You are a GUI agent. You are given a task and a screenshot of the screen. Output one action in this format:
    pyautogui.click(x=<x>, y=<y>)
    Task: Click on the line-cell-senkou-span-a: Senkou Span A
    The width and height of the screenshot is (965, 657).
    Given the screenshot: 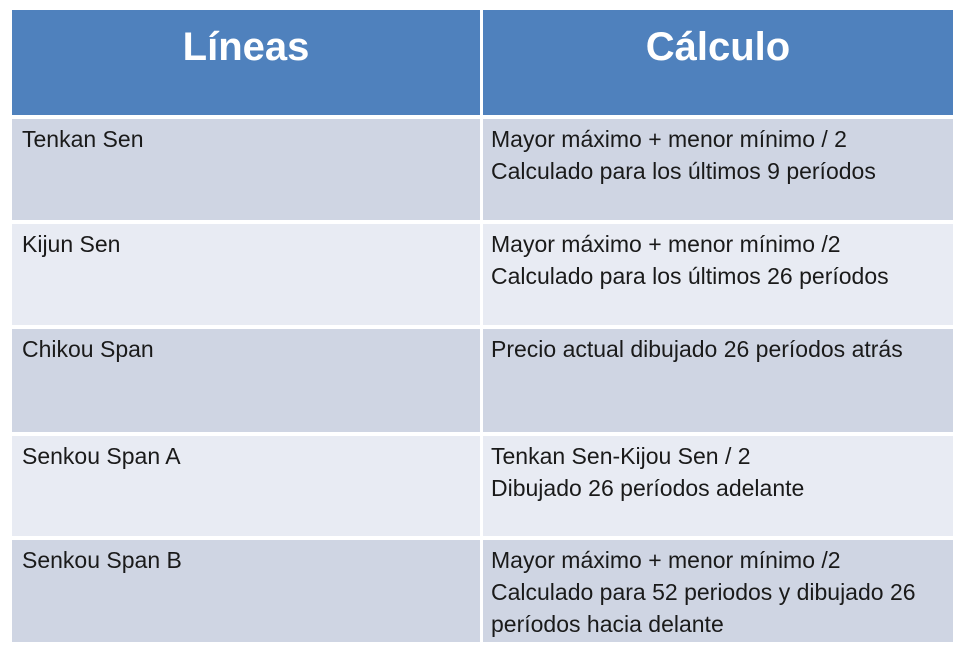 What is the action you would take?
    pyautogui.click(x=246, y=486)
    